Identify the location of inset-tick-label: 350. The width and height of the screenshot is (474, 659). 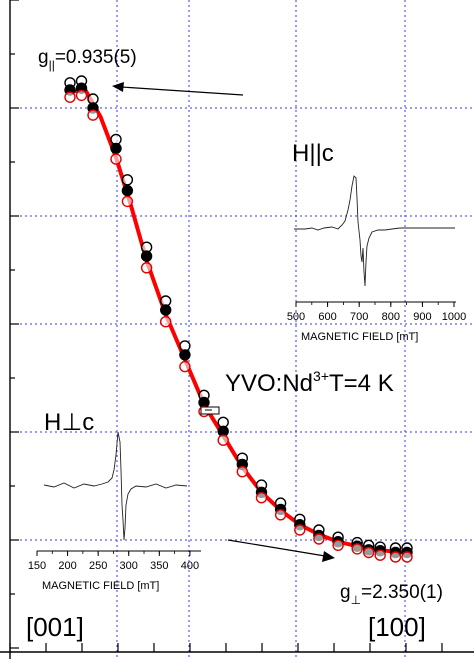
(159, 566).